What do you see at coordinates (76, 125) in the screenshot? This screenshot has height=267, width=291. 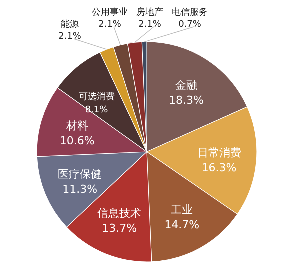 I see `slice-label: 材料` at bounding box center [76, 125].